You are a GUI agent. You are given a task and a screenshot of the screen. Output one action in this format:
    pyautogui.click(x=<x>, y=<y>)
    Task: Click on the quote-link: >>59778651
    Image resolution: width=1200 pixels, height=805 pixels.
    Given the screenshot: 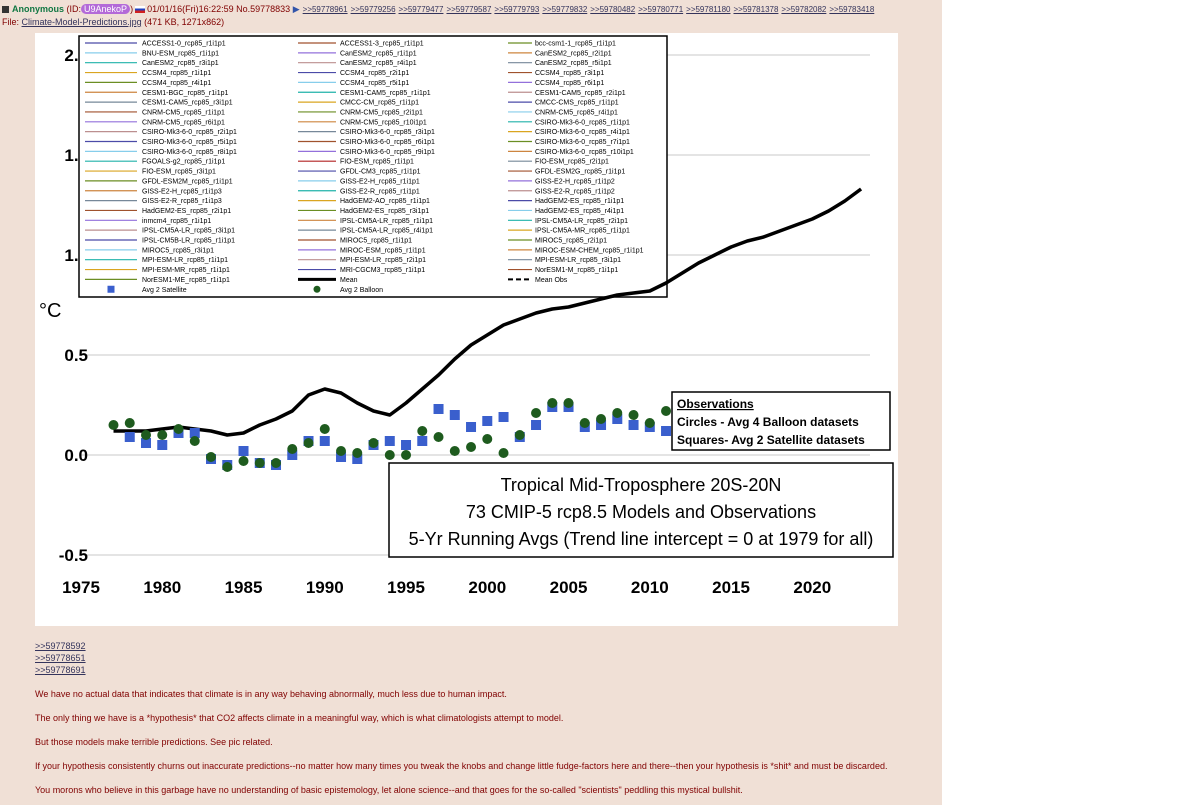 What is the action you would take?
    pyautogui.click(x=60, y=658)
    